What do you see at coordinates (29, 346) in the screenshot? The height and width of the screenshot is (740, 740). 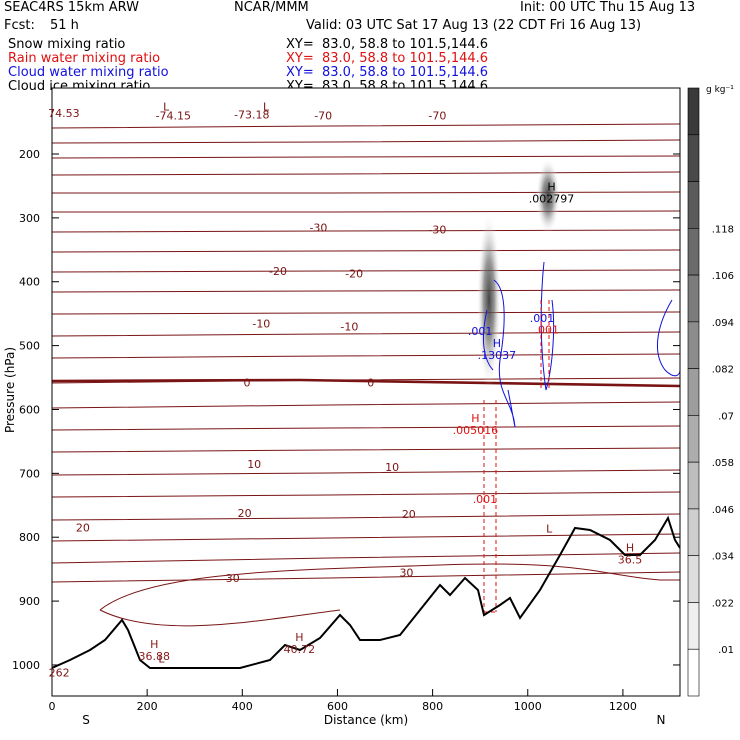 I see `y-tick-label: 500` at bounding box center [29, 346].